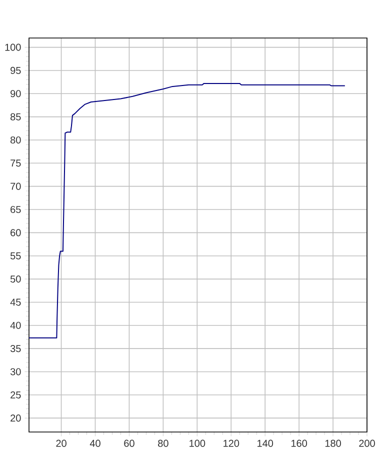 The width and height of the screenshot is (391, 456). I want to click on x-tick-label: 140, so click(266, 443).